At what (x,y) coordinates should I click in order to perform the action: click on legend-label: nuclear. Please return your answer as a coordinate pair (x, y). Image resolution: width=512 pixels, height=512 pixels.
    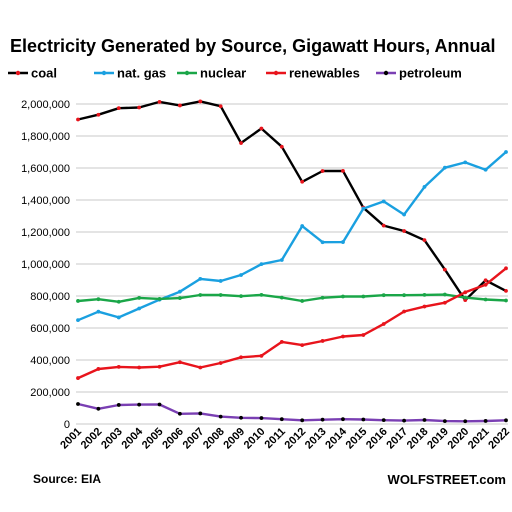
    Looking at the image, I should click on (223, 73).